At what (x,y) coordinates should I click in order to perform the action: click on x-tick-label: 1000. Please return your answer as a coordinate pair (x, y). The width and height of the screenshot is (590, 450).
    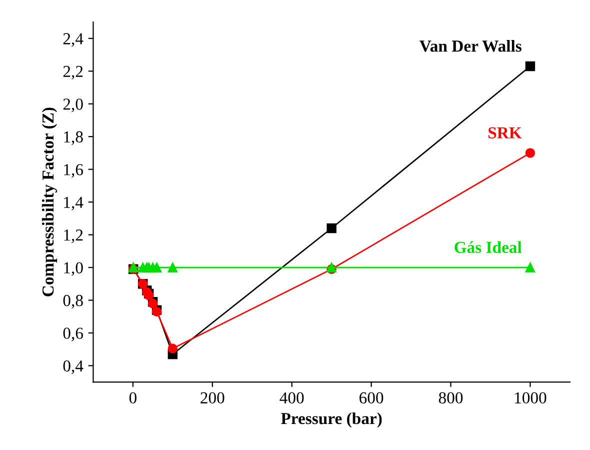
    Looking at the image, I should click on (530, 398).